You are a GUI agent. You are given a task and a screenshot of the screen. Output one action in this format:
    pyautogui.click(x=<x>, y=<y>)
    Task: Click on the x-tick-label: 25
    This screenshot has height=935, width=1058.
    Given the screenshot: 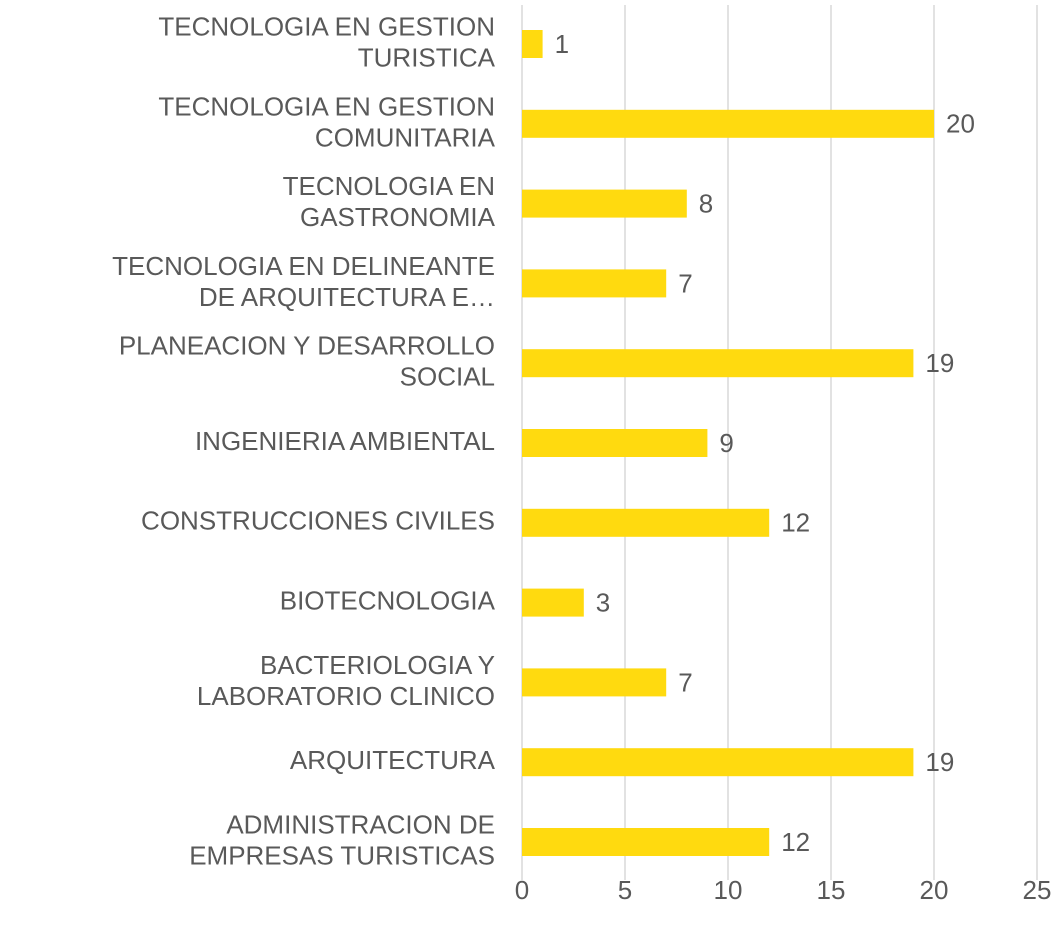 What is the action you would take?
    pyautogui.click(x=1037, y=890)
    